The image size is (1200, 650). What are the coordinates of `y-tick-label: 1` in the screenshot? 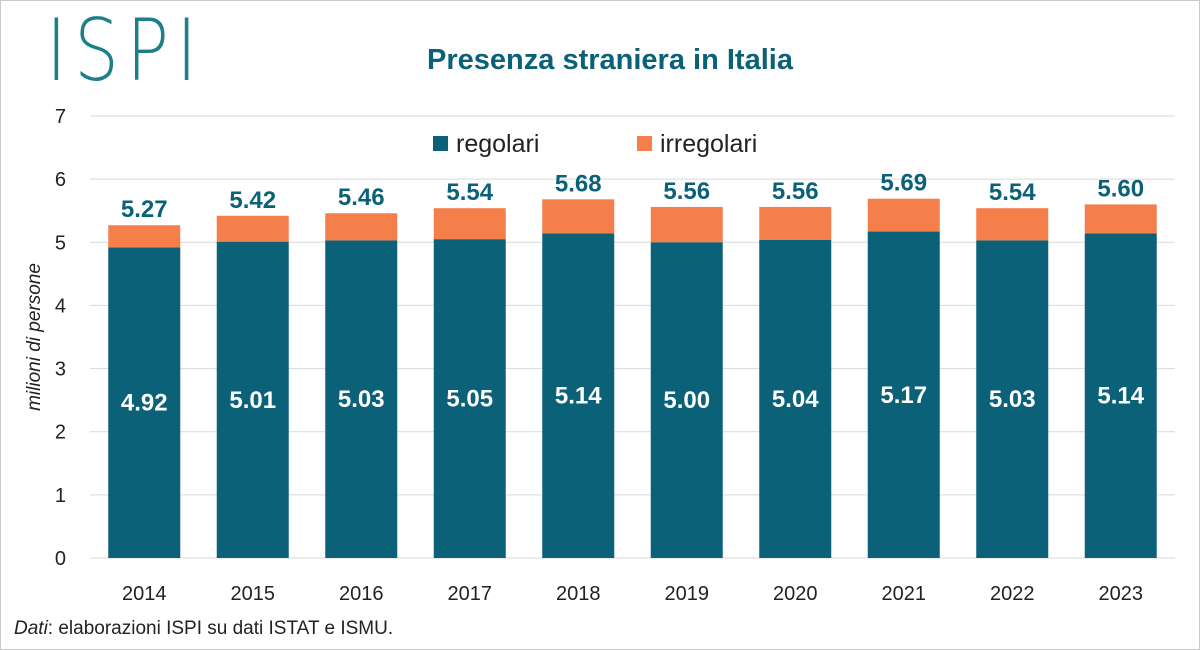 It's located at (60, 496).